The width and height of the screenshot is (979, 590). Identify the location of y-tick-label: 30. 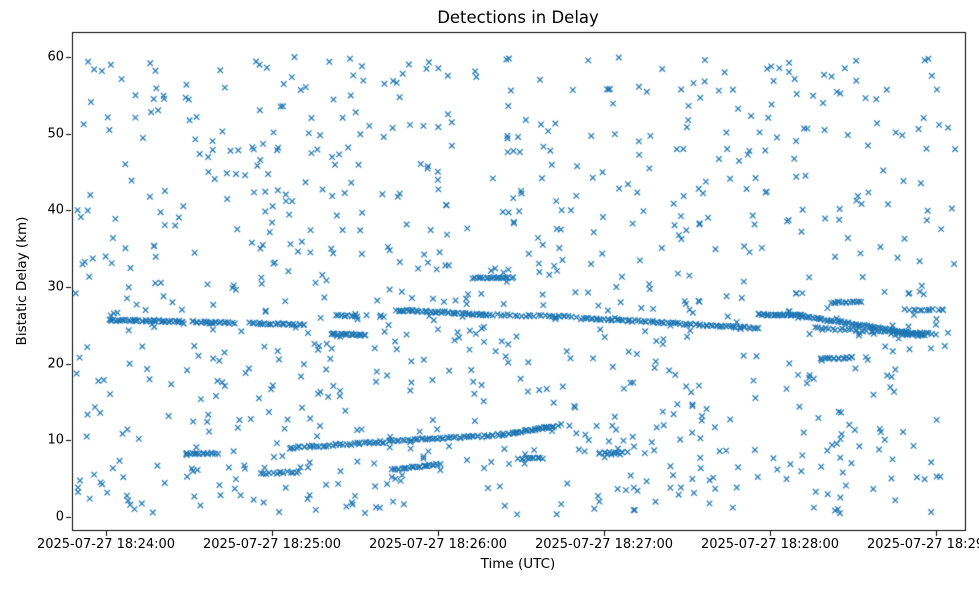
(55, 287).